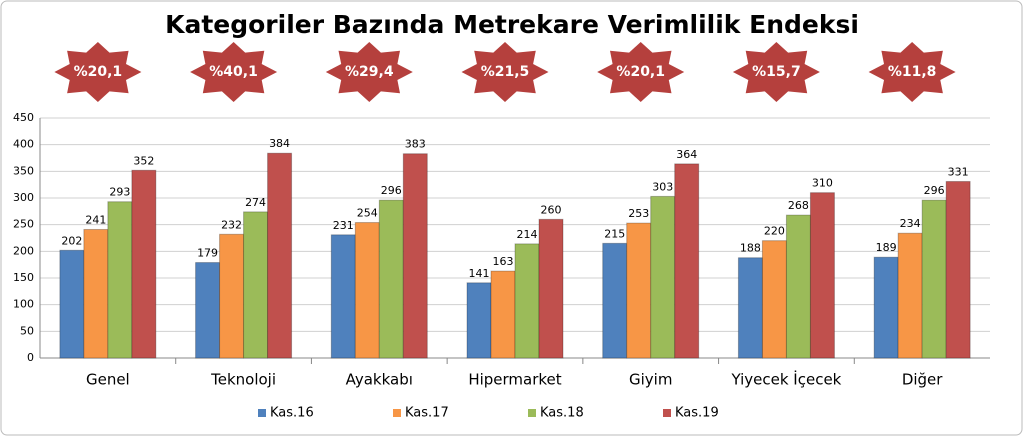 Image resolution: width=1024 pixels, height=437 pixels. Describe the element at coordinates (562, 413) in the screenshot. I see `legend-label: Kas.18` at that location.